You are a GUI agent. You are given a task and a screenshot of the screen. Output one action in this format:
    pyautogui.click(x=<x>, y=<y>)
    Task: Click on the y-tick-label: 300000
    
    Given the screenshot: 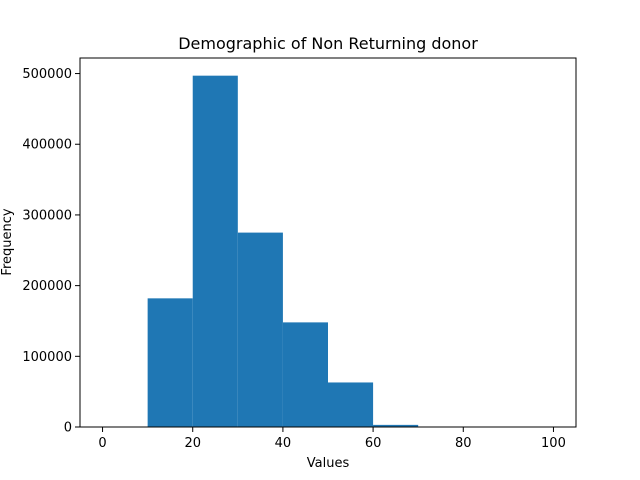 What is the action you would take?
    pyautogui.click(x=47, y=215)
    